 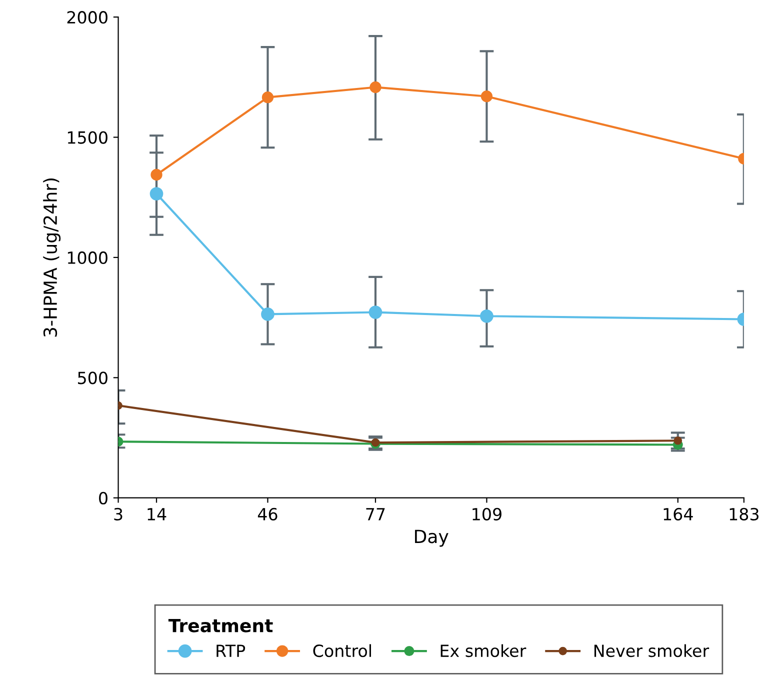 What do you see at coordinates (220, 625) in the screenshot?
I see `legend-title: Treatment` at bounding box center [220, 625].